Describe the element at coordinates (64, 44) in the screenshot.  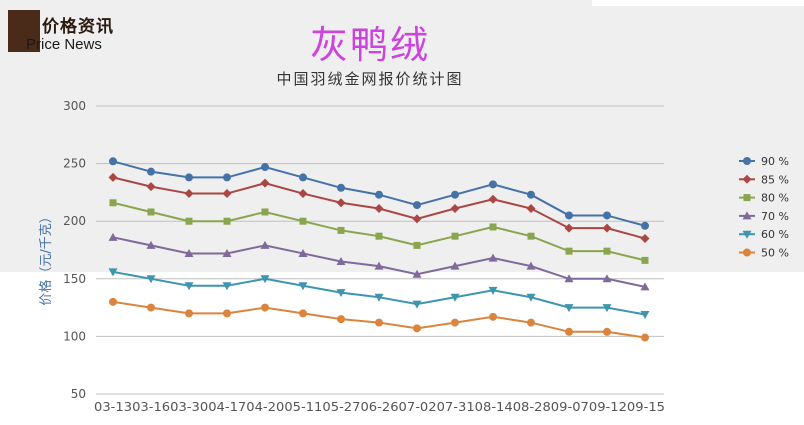
I see `logo-english-text: Price News` at that location.